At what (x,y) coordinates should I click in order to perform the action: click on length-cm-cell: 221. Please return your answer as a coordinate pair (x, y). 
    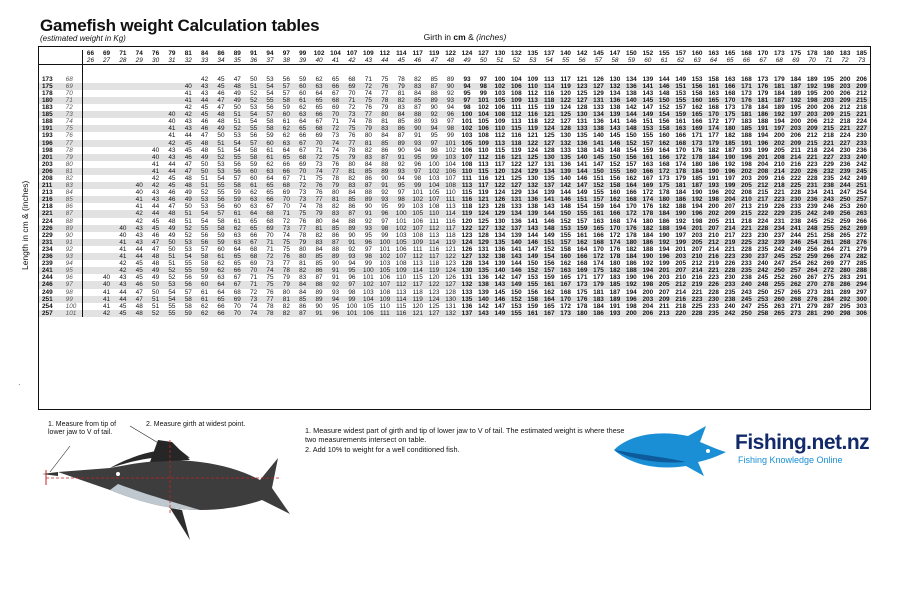
    Looking at the image, I should click on (52, 214).